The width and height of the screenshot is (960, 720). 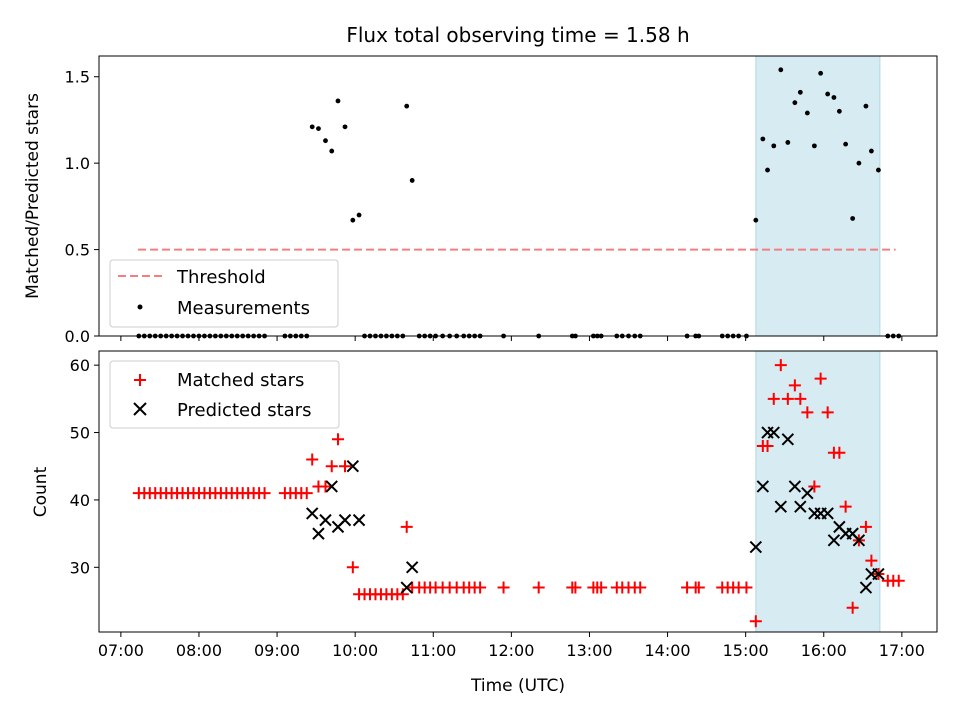 I want to click on bottom-y-axis-label: Count, so click(x=41, y=491).